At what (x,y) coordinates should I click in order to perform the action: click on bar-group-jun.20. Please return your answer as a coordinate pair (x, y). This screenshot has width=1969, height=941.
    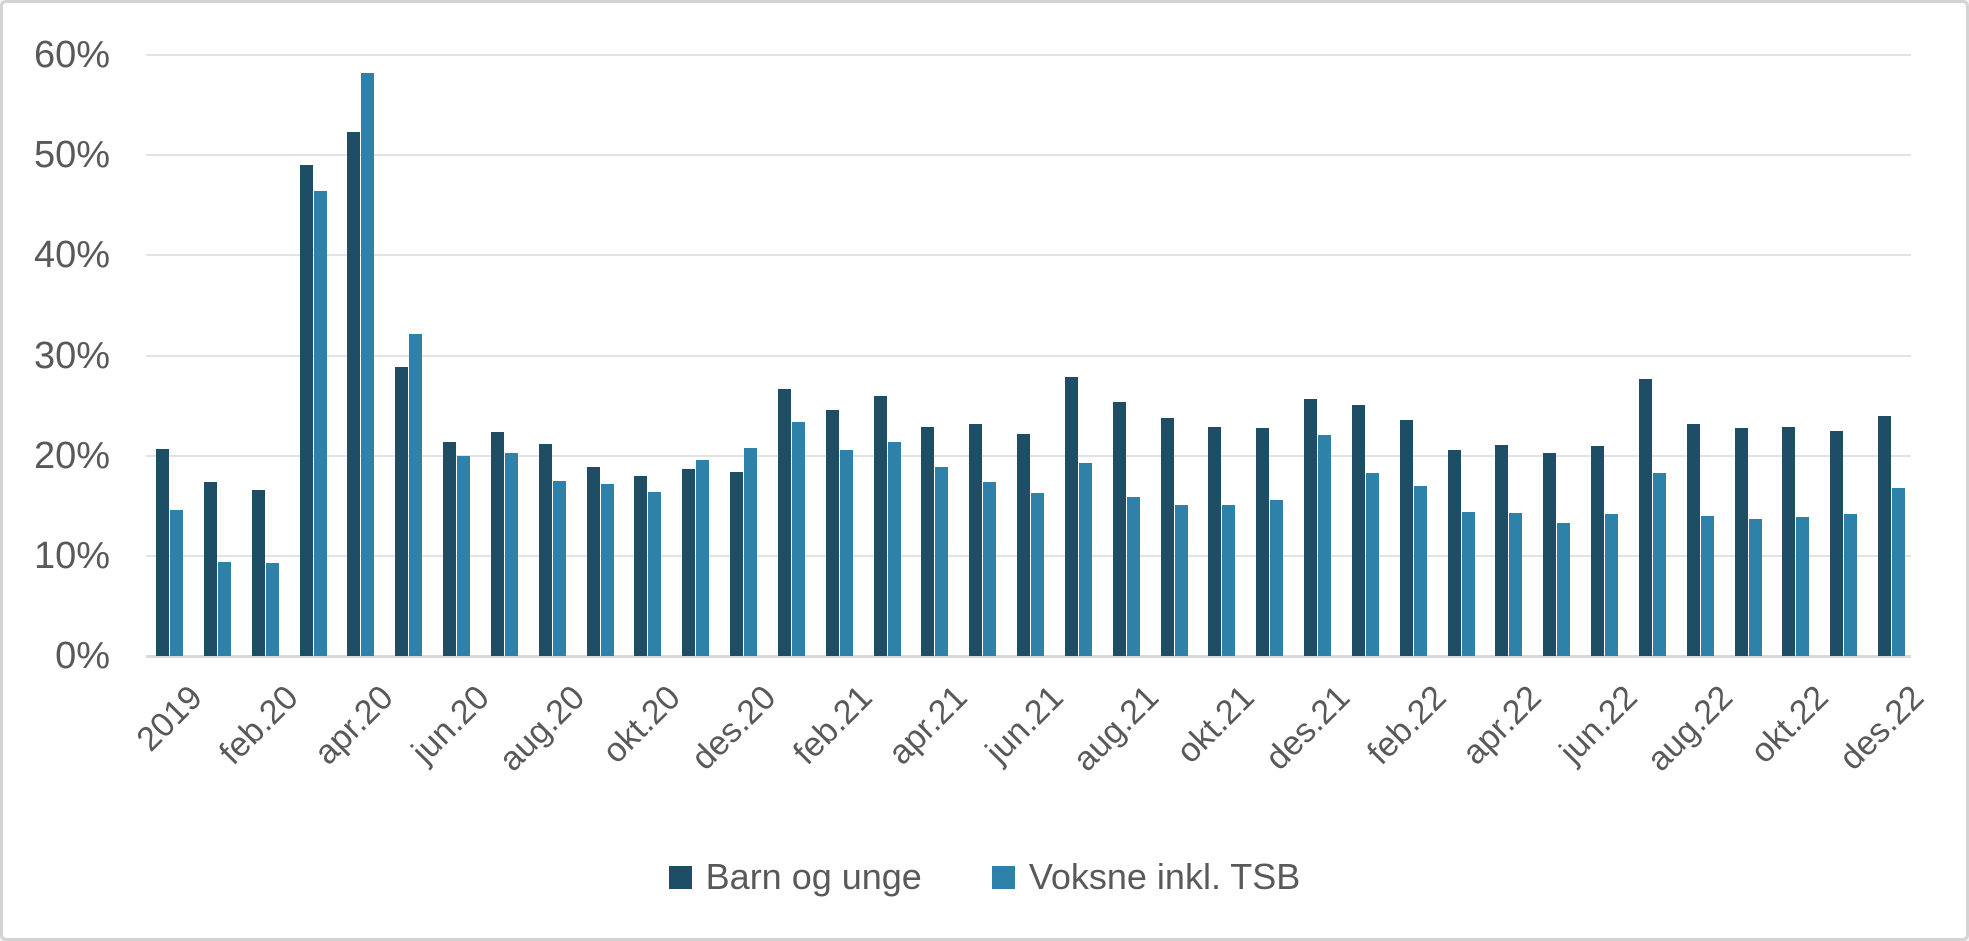
    Looking at the image, I should click on (456, 355).